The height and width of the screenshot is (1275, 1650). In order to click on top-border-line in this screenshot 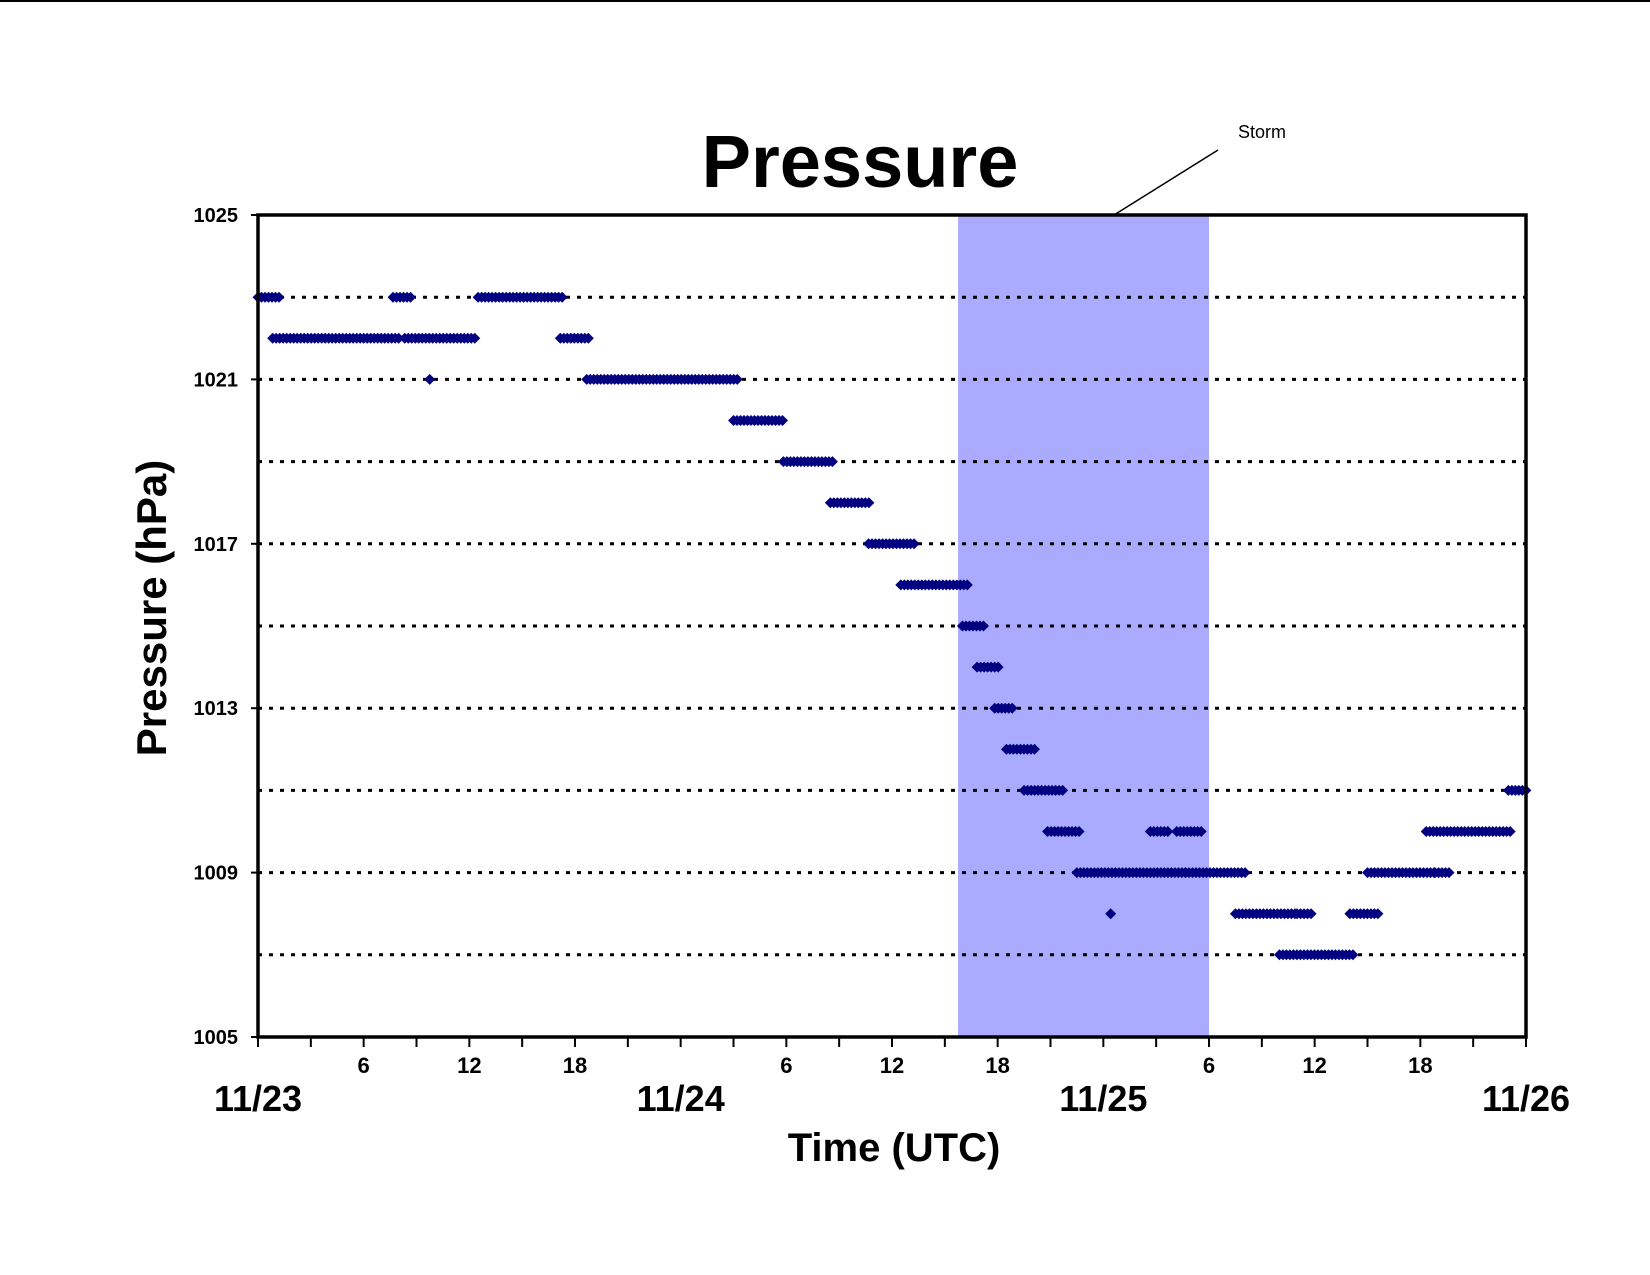, I will do `click(825, 1)`.